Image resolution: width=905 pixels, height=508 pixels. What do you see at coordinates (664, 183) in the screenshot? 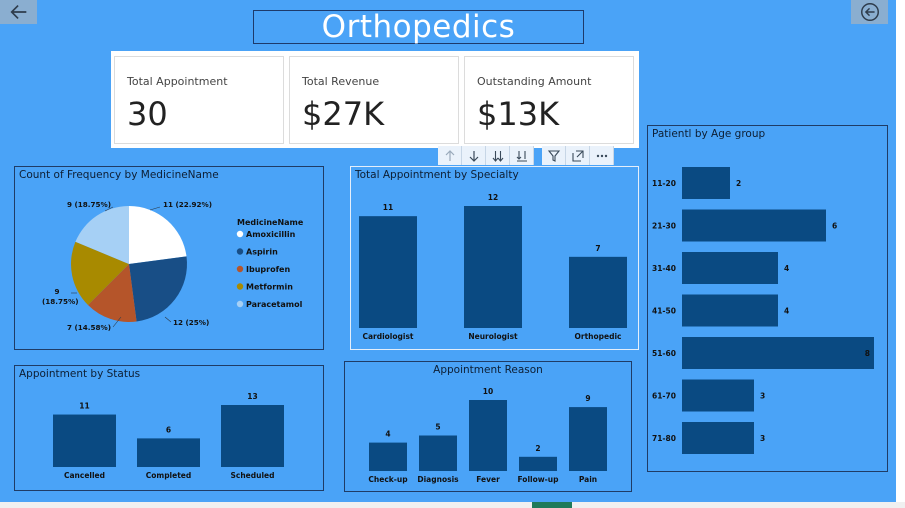
I see `category-label: 11-20` at bounding box center [664, 183].